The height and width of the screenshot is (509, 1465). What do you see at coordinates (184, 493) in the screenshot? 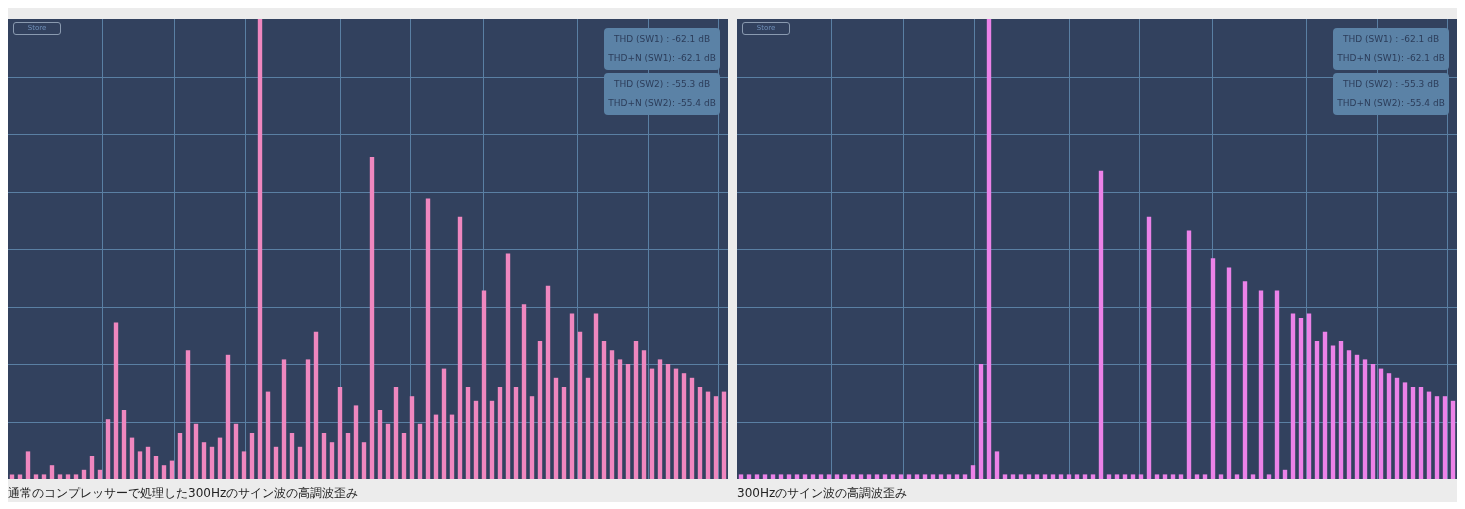
I see `text: 通常のコンプレッサーで処理した300Hzのサイン波の高調波歪み` at bounding box center [184, 493].